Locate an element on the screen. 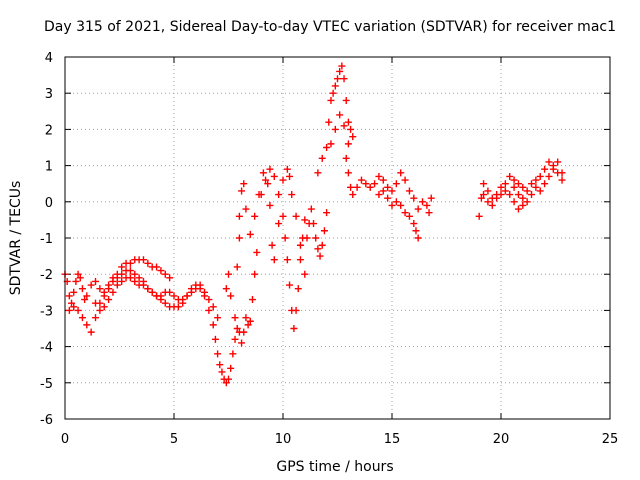 The height and width of the screenshot is (480, 640). y-tick-label: -1 is located at coordinates (46, 239).